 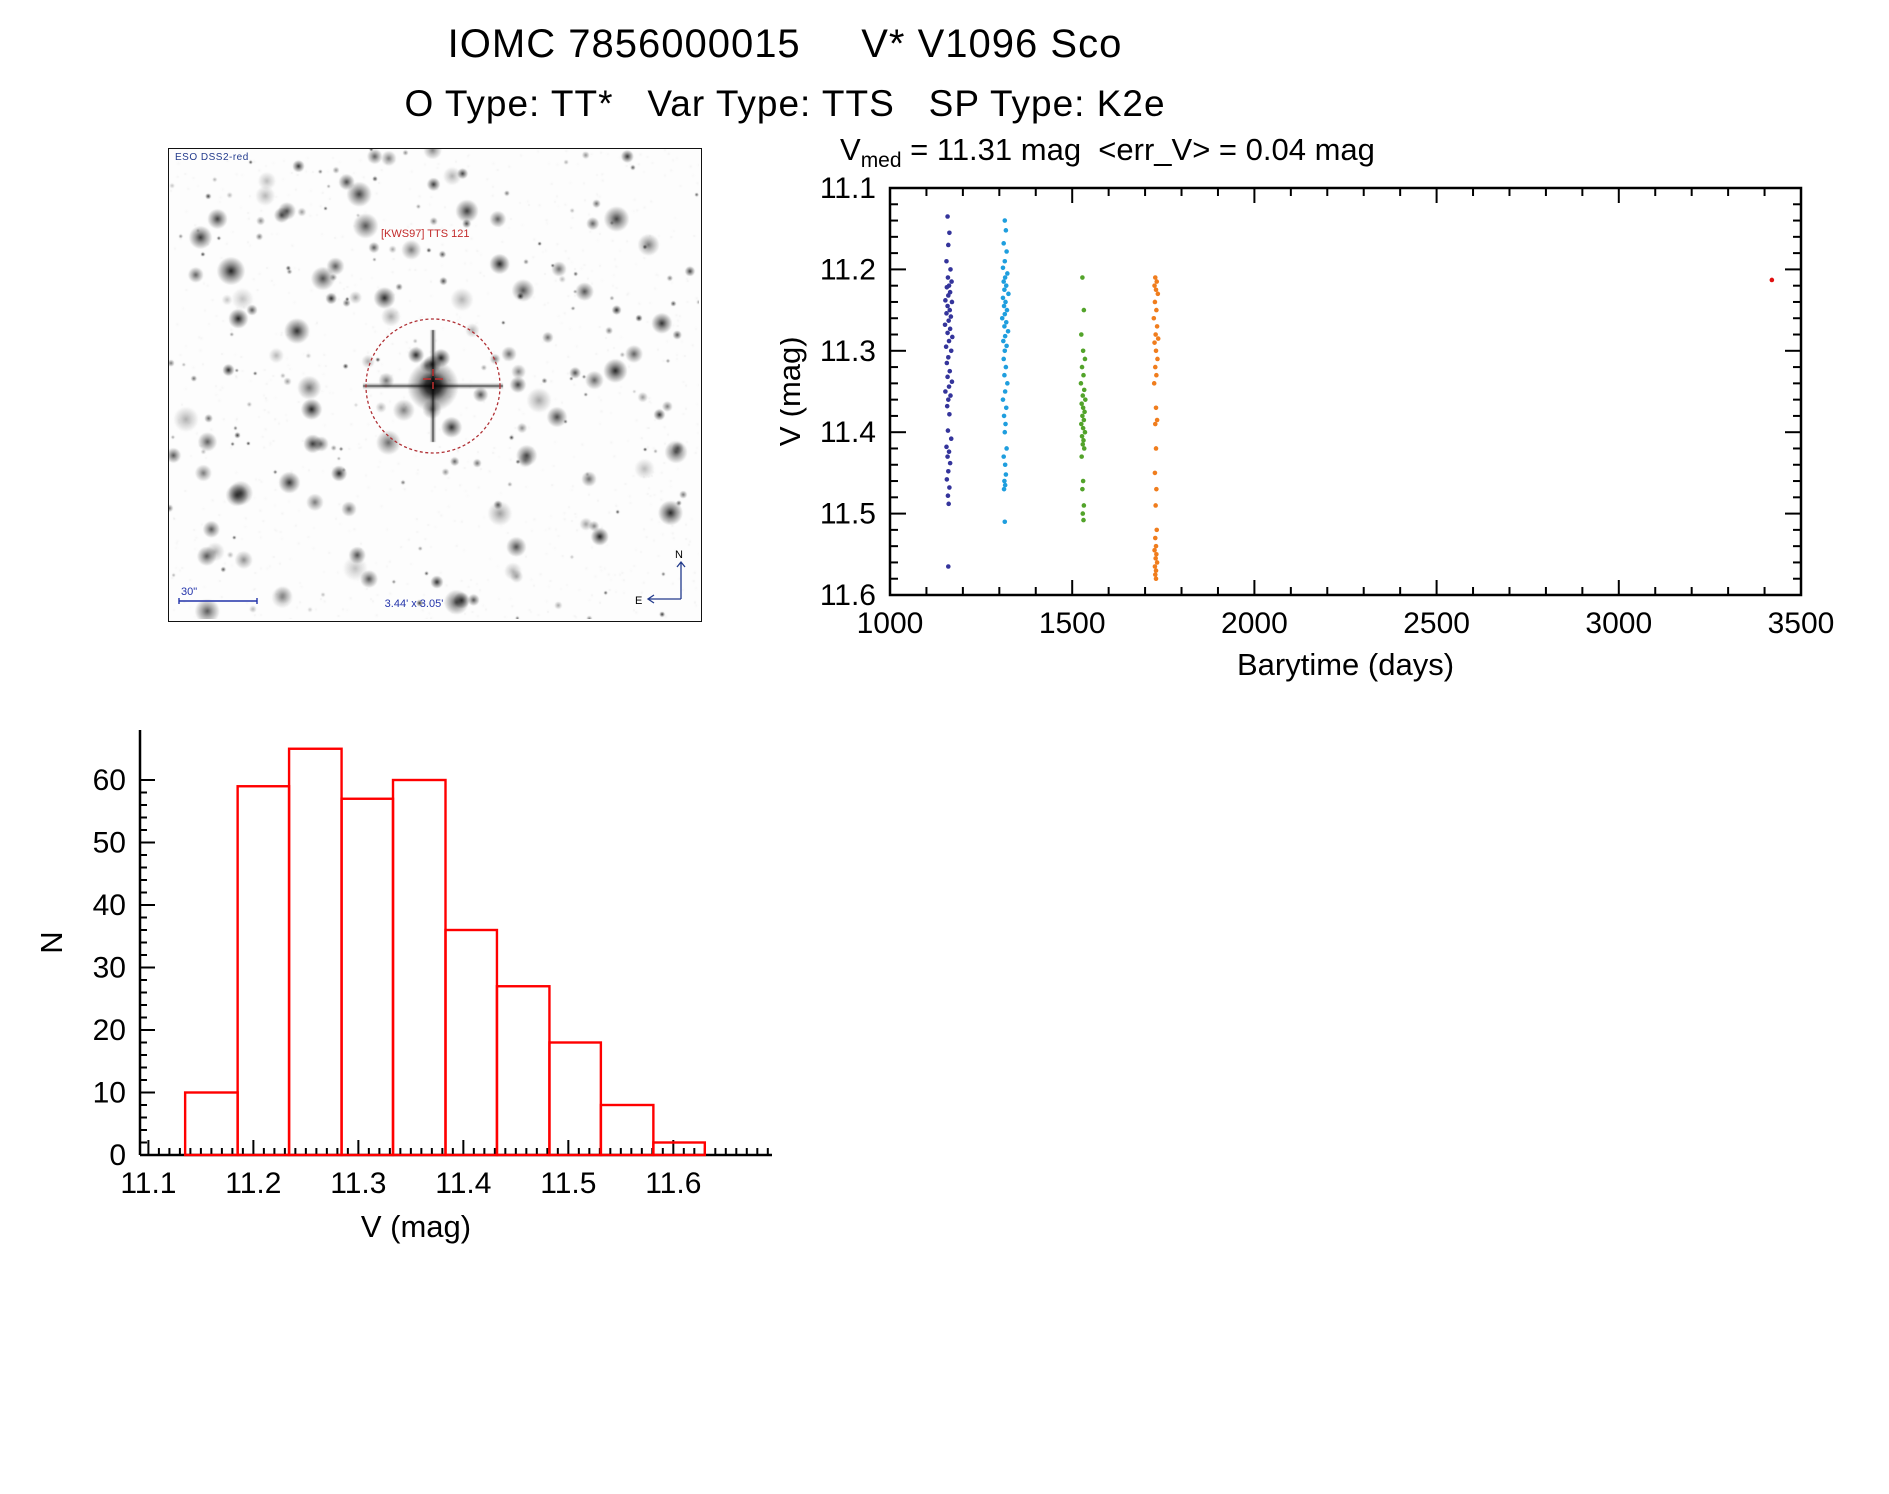 What do you see at coordinates (212, 157) in the screenshot?
I see `survey-label: ESO DSS2-red` at bounding box center [212, 157].